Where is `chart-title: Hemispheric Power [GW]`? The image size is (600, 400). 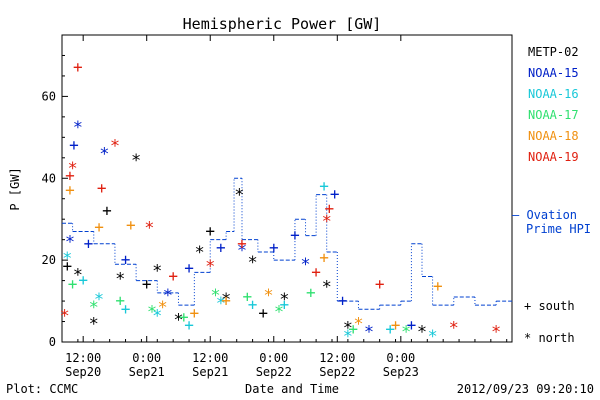
chart-title: Hemispheric Power [GW] is located at coordinates (282, 24).